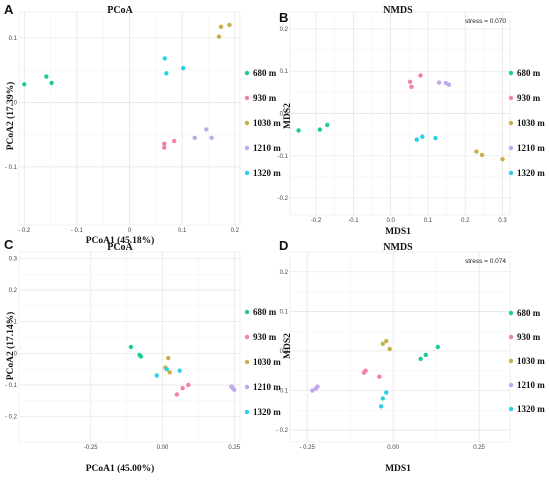  What do you see at coordinates (391, 221) in the screenshot?
I see `x-tick-label: 0.0` at bounding box center [391, 221].